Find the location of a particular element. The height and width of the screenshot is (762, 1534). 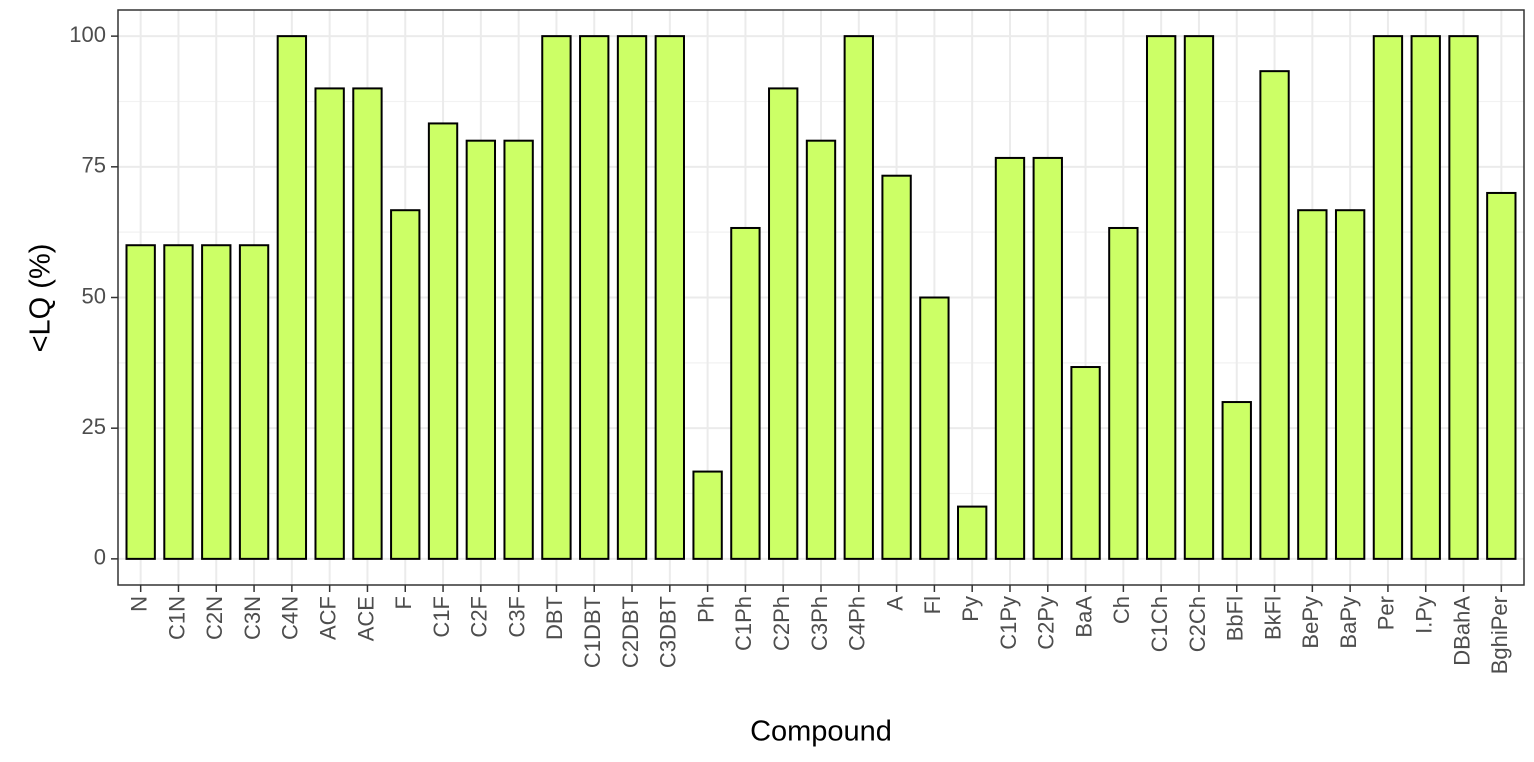

x-tick-label: C1Ch is located at coordinates (1159, 624).